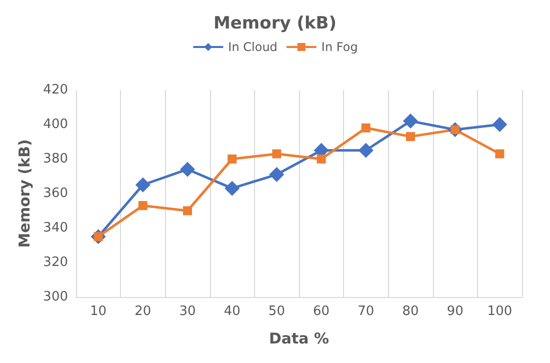 The height and width of the screenshot is (363, 550). What do you see at coordinates (232, 311) in the screenshot?
I see `x-tick-label: 40` at bounding box center [232, 311].